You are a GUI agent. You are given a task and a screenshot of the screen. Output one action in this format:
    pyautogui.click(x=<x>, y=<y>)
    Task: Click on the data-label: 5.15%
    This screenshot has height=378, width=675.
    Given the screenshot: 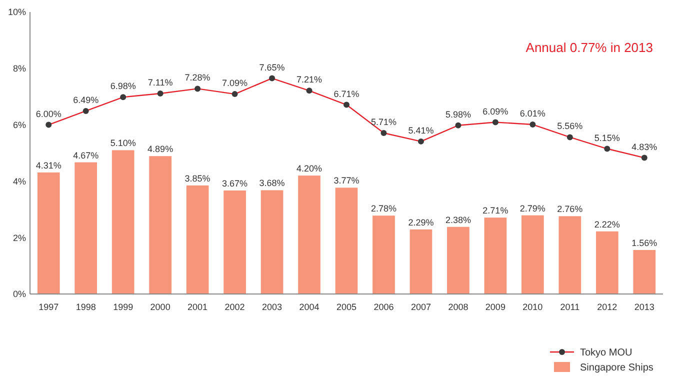 What is the action you would take?
    pyautogui.click(x=607, y=137)
    